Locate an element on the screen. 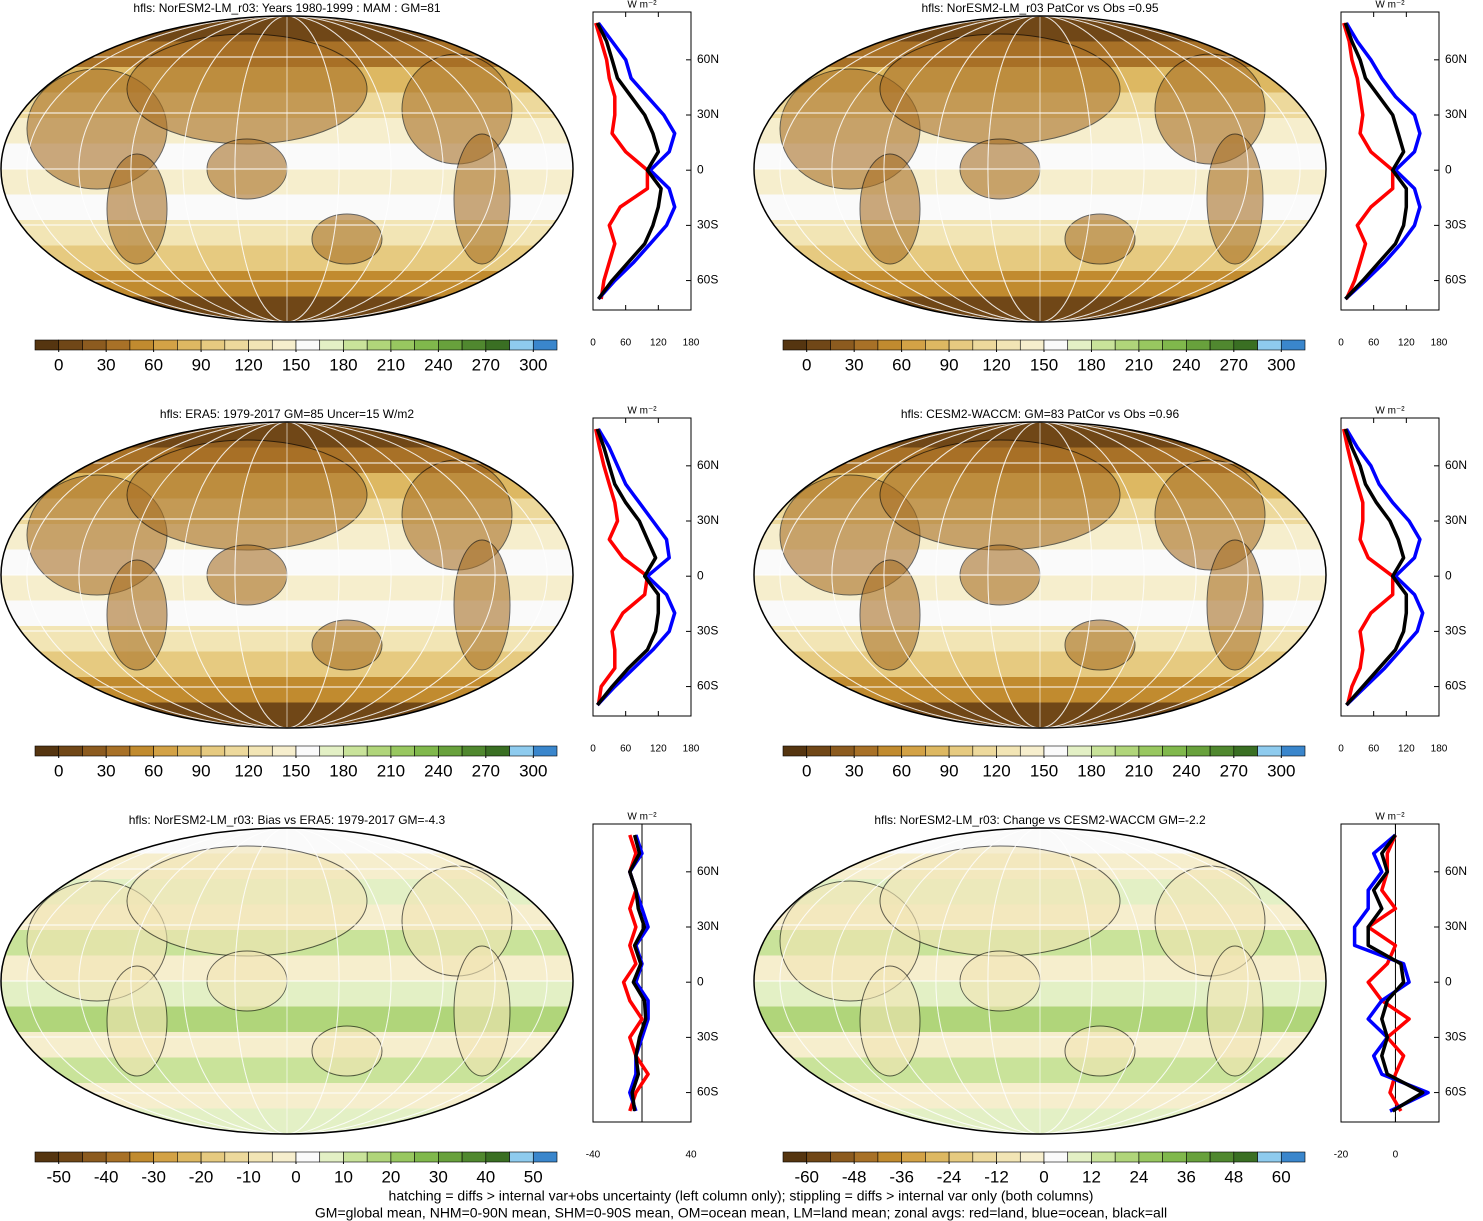 Image resolution: width=1483 pixels, height=1221 pixels. colorbar-label: 40 is located at coordinates (485, 1176).